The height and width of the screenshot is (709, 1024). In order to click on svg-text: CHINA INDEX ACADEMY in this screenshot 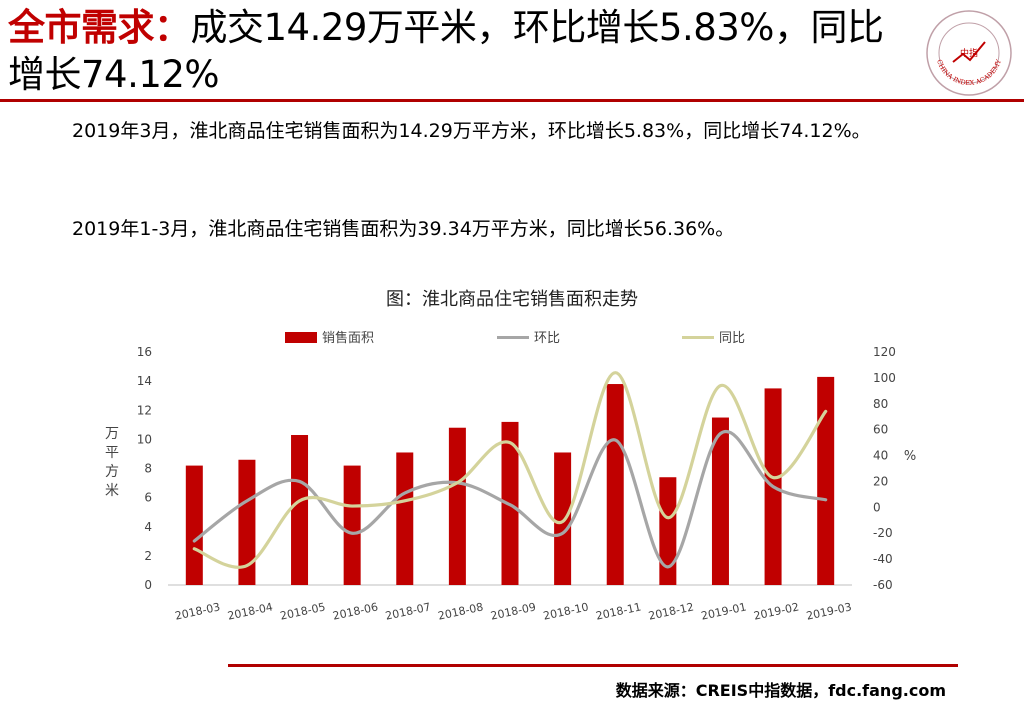, I will do `click(969, 72)`.